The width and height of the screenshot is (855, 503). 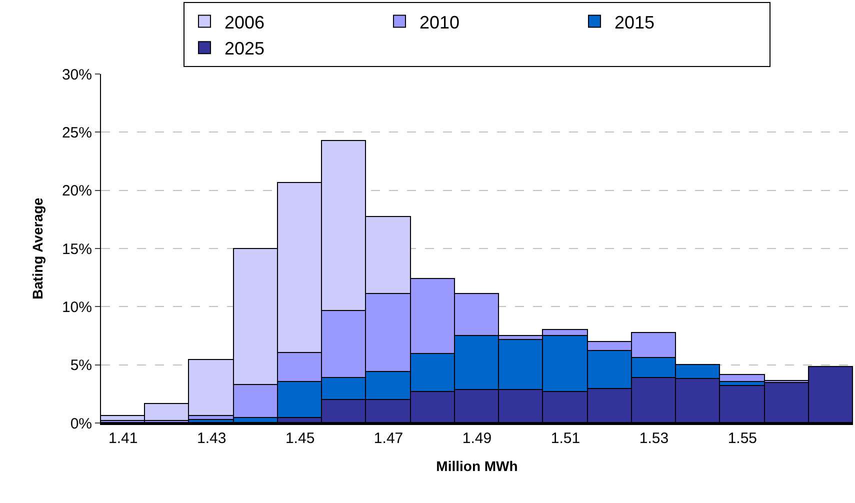 I want to click on x-tick-label: 1.51, so click(x=565, y=438).